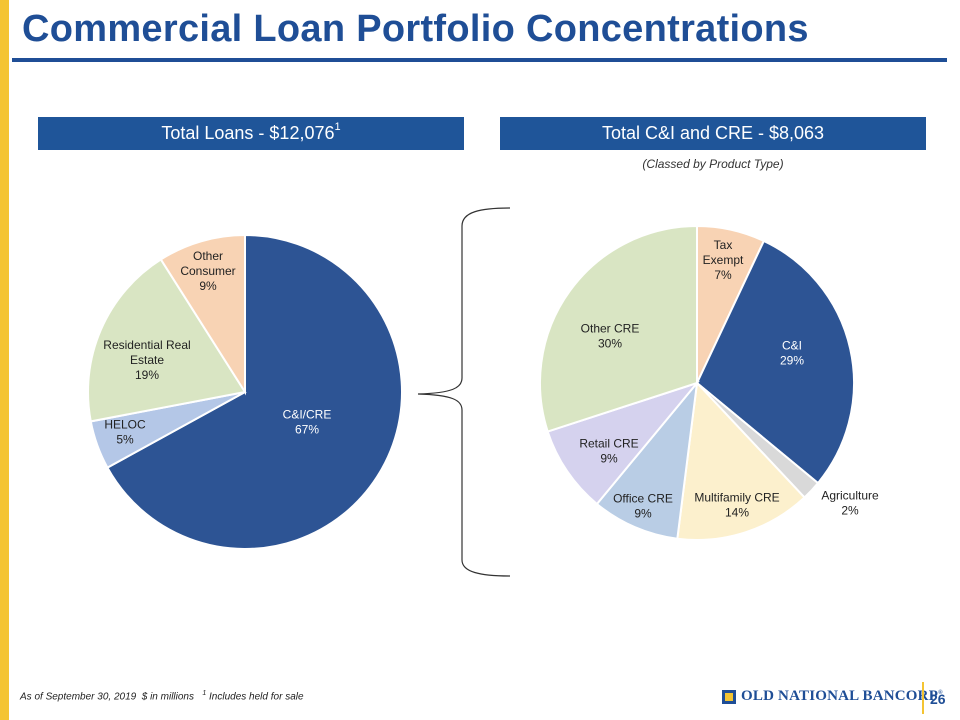  What do you see at coordinates (647, 459) in the screenshot?
I see `pie-slice-office-cre` at bounding box center [647, 459].